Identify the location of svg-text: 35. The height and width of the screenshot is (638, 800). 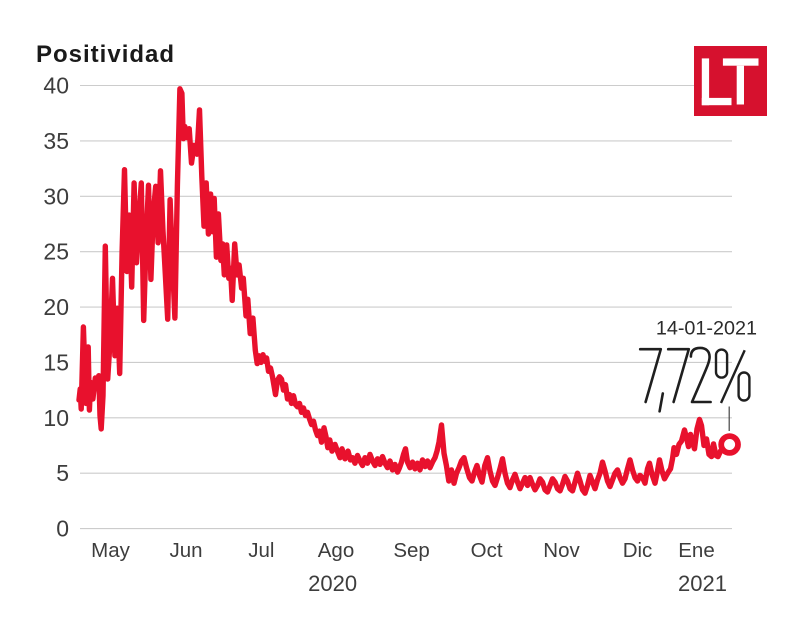
(56, 141).